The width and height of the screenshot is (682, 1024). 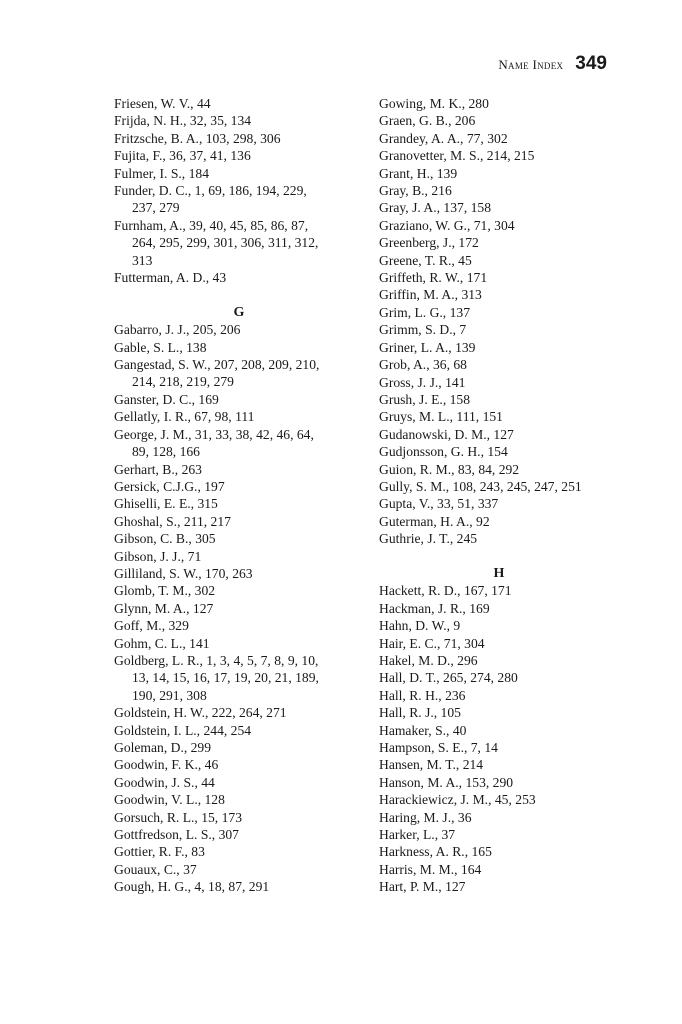 What do you see at coordinates (423, 330) in the screenshot?
I see `index-entry-text: Grimm, S. D., 7` at bounding box center [423, 330].